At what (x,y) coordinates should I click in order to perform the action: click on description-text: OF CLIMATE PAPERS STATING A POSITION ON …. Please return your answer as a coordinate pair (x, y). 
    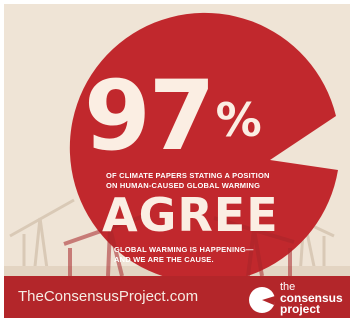
    Looking at the image, I should click on (191, 181).